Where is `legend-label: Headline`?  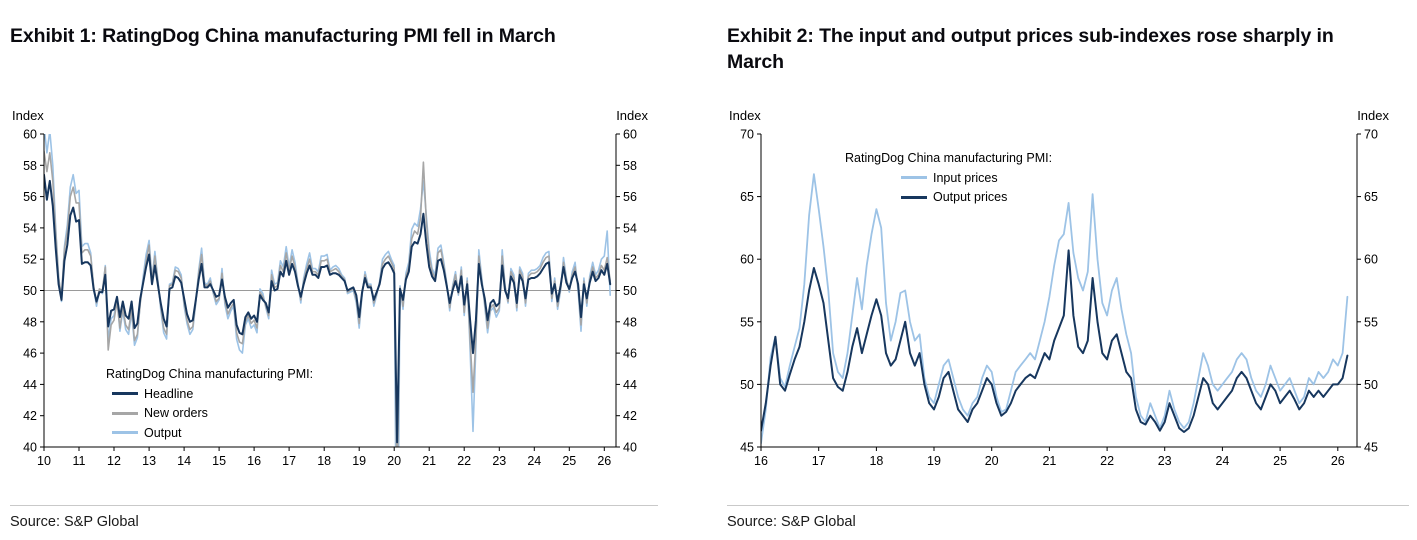
legend-label: Headline is located at coordinates (169, 393).